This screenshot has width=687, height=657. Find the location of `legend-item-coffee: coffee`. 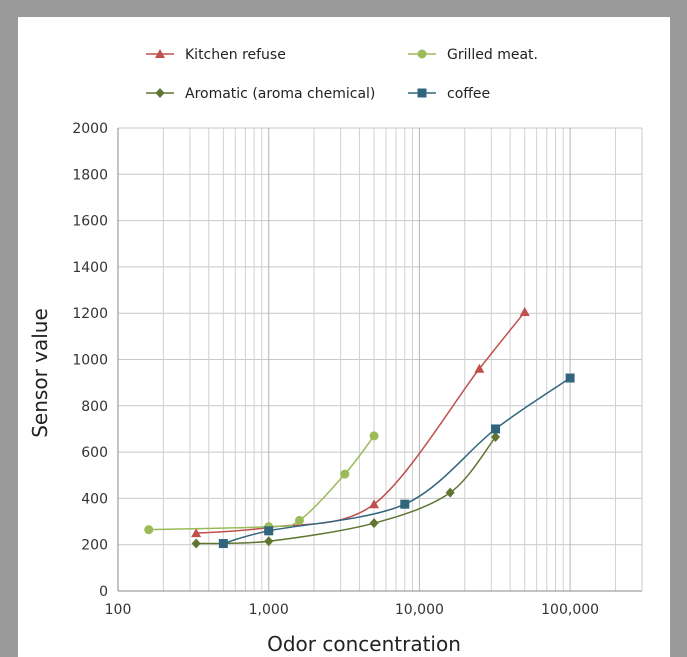

legend-item-coffee: coffee is located at coordinates (449, 94).